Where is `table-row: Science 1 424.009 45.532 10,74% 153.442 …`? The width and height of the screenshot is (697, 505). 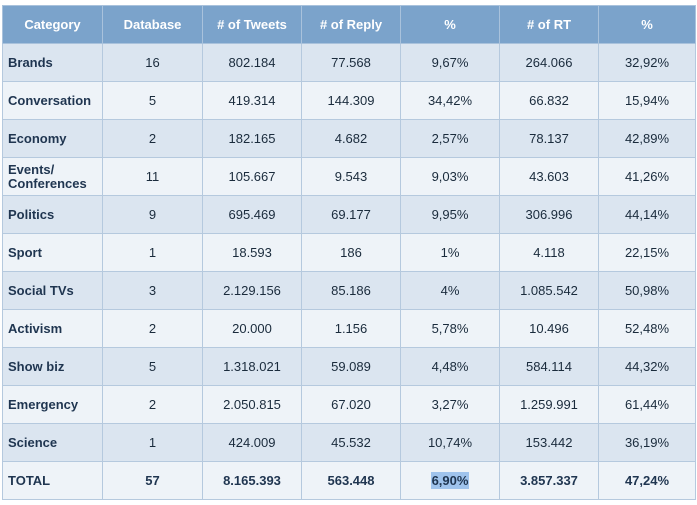 table-row: Science 1 424.009 45.532 10,74% 153.442 … is located at coordinates (349, 442).